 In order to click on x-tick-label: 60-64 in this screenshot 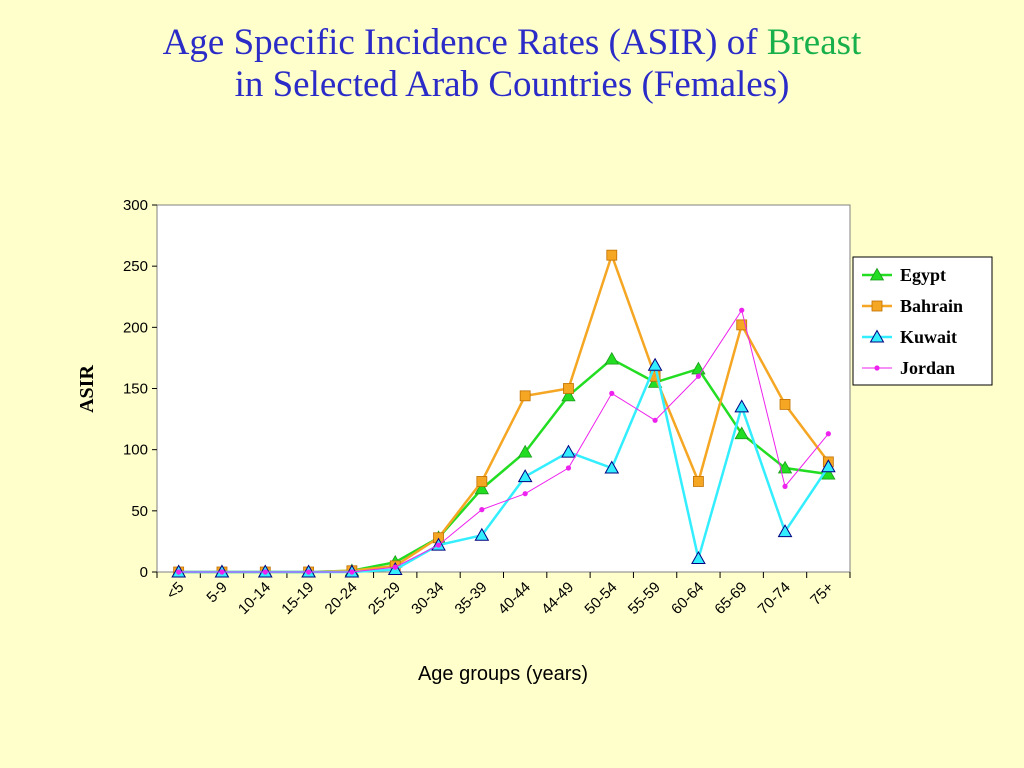, I will do `click(687, 598)`.